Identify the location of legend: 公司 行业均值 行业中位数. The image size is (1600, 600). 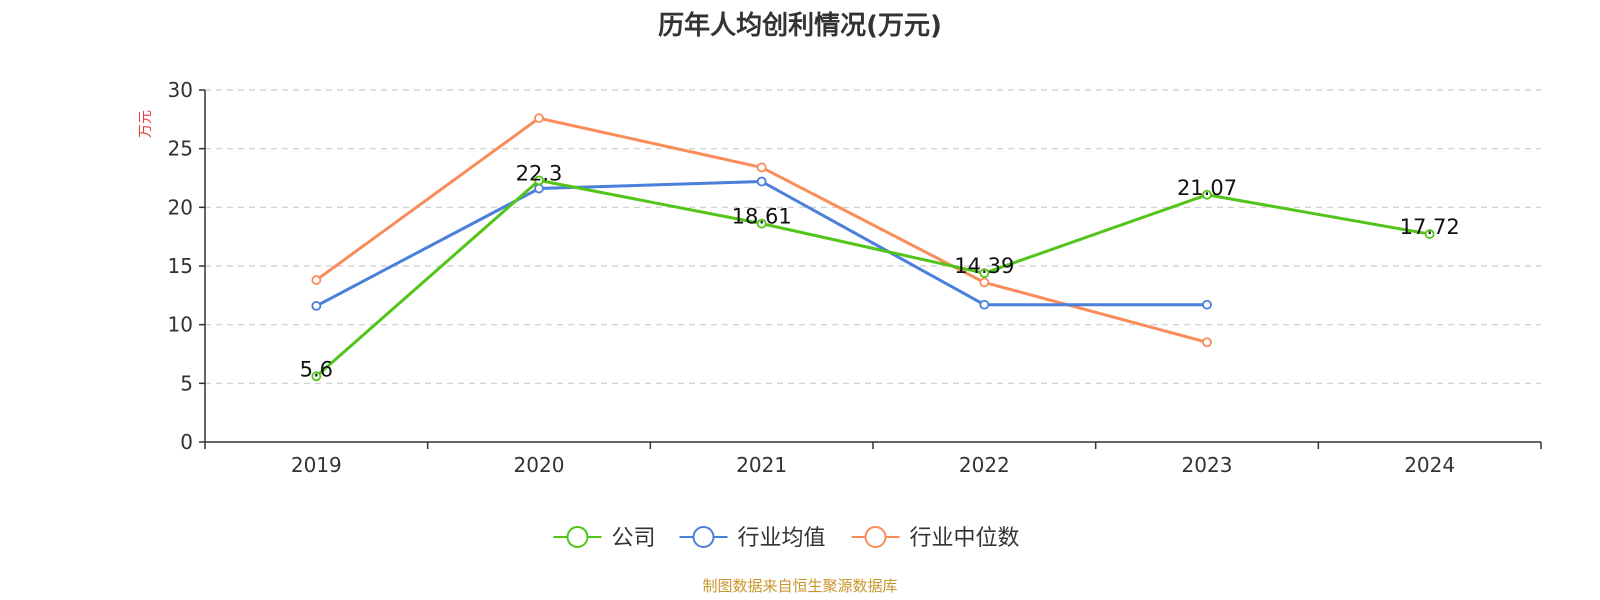
(786, 538).